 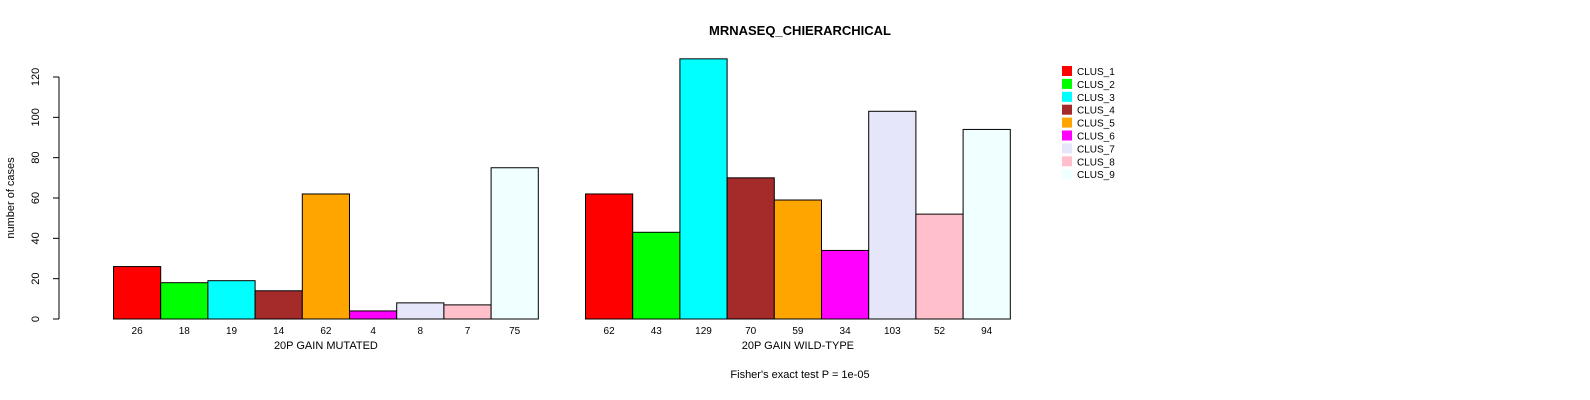 I want to click on bar-count-label: 18, so click(x=185, y=331).